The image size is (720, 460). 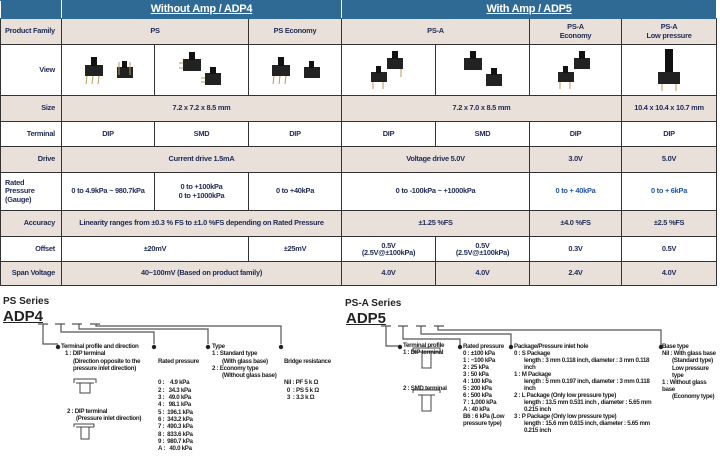 I want to click on option: Nil : PF 5 k Ω, so click(x=301, y=383).